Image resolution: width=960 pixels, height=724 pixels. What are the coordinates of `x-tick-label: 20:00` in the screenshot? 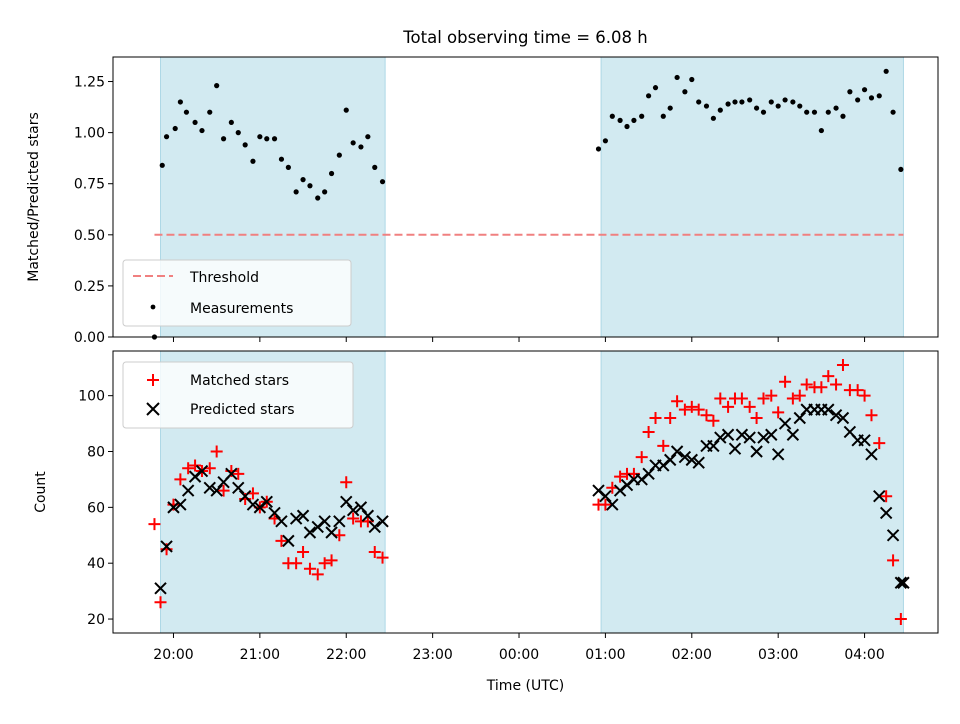 It's located at (173, 655).